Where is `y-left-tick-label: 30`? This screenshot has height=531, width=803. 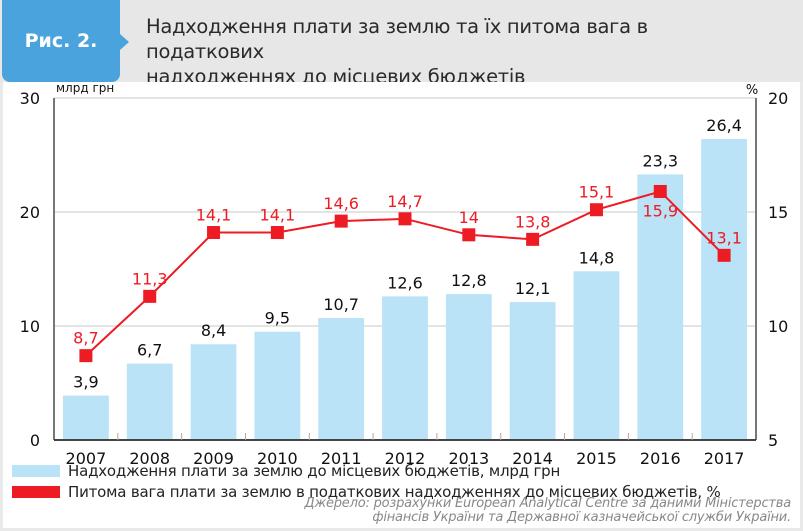 y-left-tick-label: 30 is located at coordinates (30, 98).